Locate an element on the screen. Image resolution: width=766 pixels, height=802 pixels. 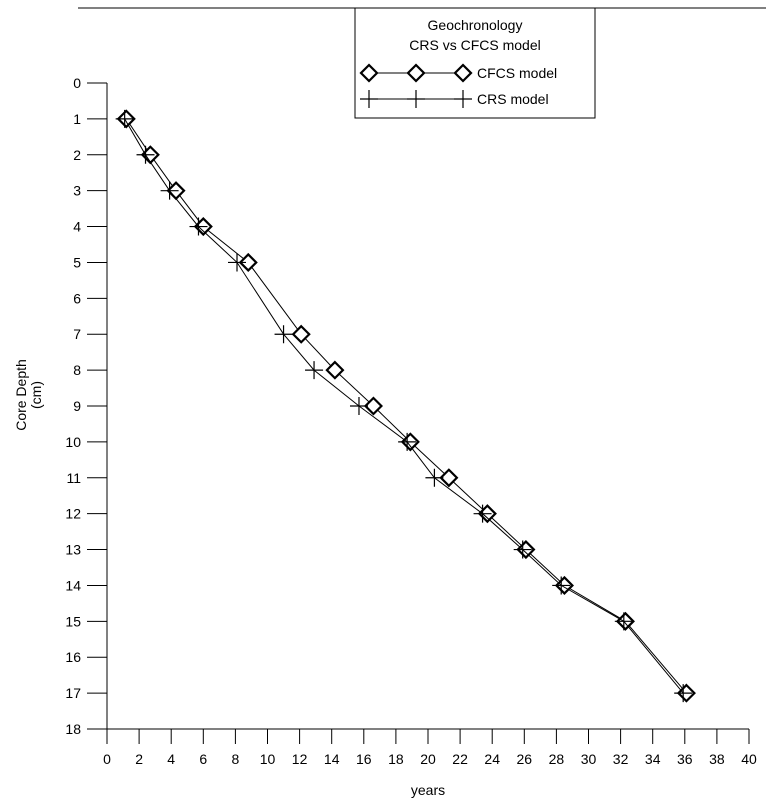
y-tick-label-8: 8 is located at coordinates (77, 370).